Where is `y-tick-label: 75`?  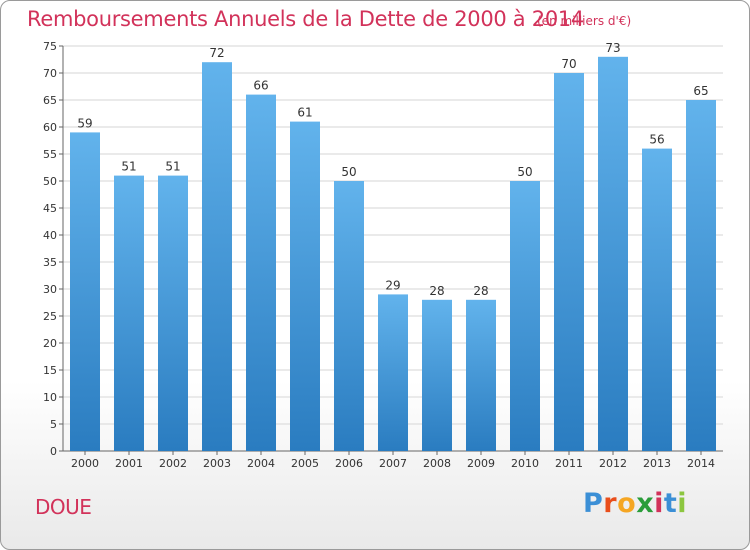 y-tick-label: 75 is located at coordinates (50, 46).